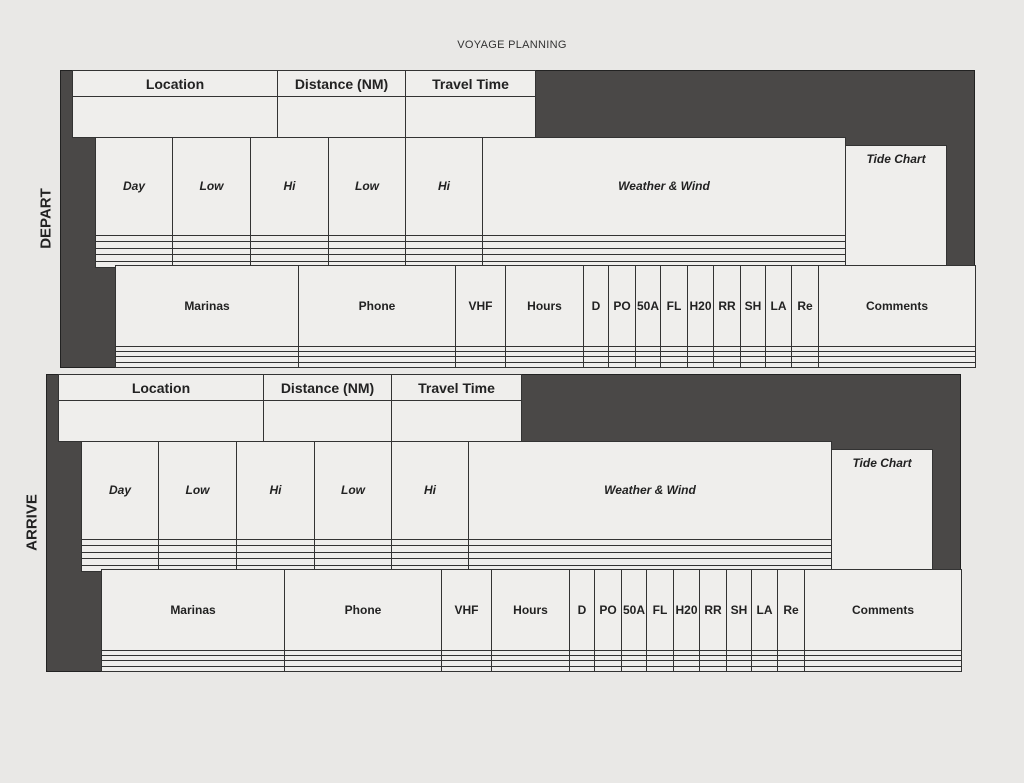 This screenshot has width=1024, height=783. Describe the element at coordinates (341, 83) in the screenshot. I see `column-header: Distance (NM)` at that location.